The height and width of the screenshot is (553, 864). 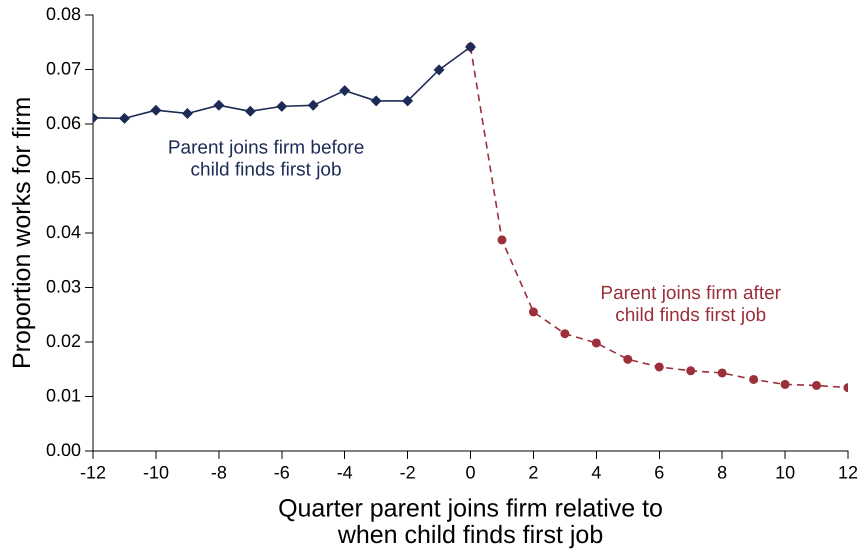 I want to click on x-tick-label: -6, so click(x=282, y=472).